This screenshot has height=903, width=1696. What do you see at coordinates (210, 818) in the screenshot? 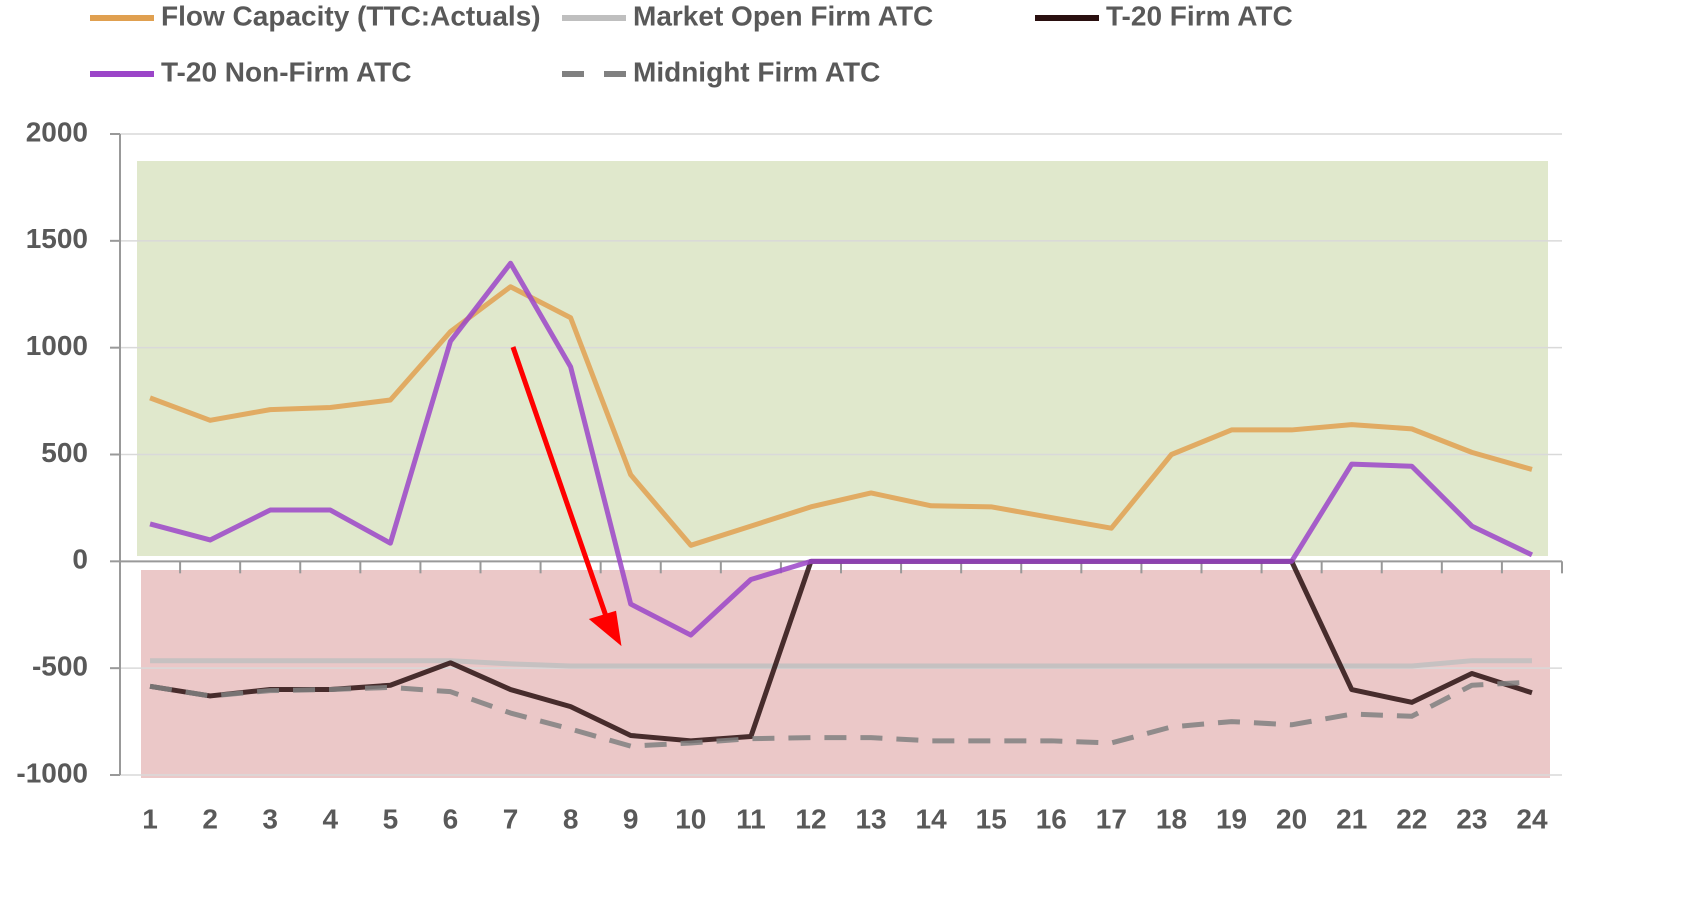
I see `x-tick-label: 2` at bounding box center [210, 818].